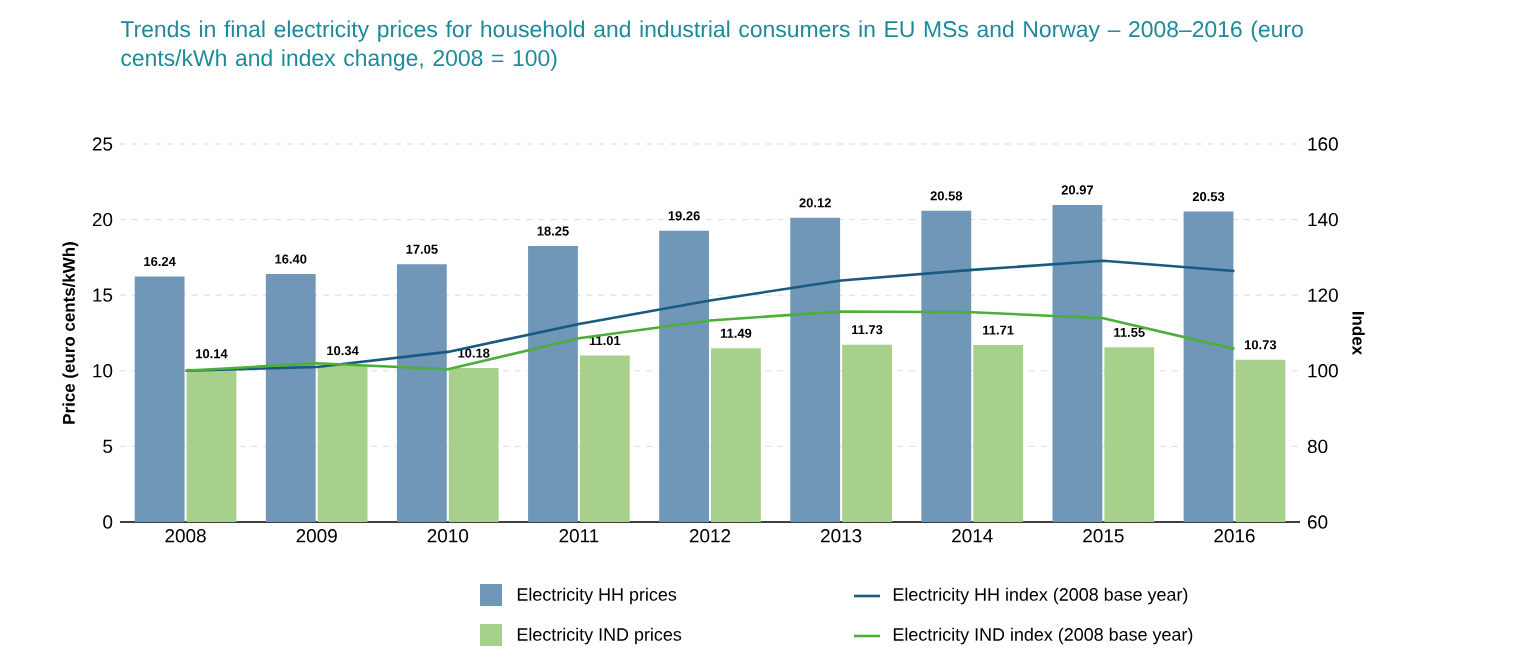 The width and height of the screenshot is (1530, 666). Describe the element at coordinates (710, 341) in the screenshot. I see `line-series` at that location.